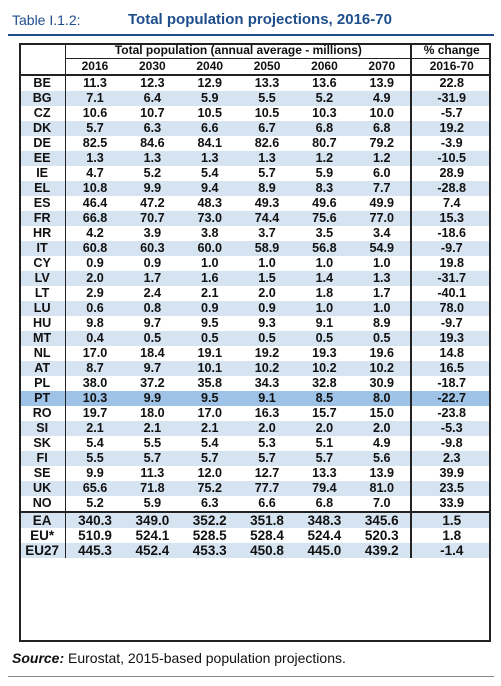 This screenshot has width=501, height=686. What do you see at coordinates (450, 188) in the screenshot?
I see `percent-change: -28.8` at bounding box center [450, 188].